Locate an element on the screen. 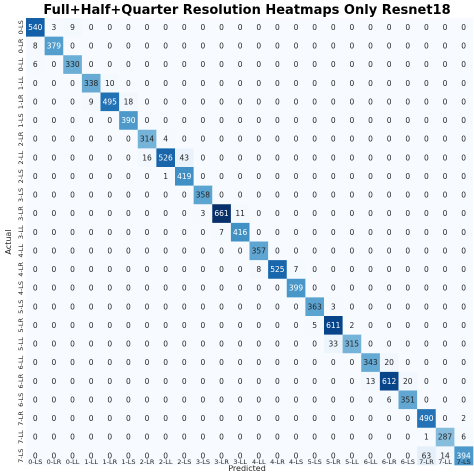 The image size is (474, 474). y-tick-label: 0-LR is located at coordinates (21, 45).